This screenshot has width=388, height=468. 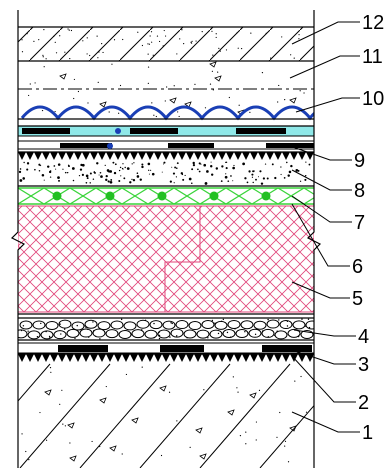 I want to click on label-3: 3, so click(x=363, y=365).